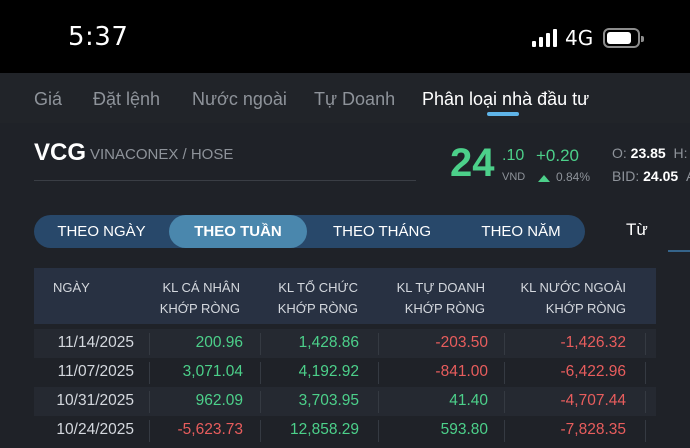 This screenshot has width=690, height=448. What do you see at coordinates (95, 400) in the screenshot?
I see `cell-date: 10/31/2025` at bounding box center [95, 400].